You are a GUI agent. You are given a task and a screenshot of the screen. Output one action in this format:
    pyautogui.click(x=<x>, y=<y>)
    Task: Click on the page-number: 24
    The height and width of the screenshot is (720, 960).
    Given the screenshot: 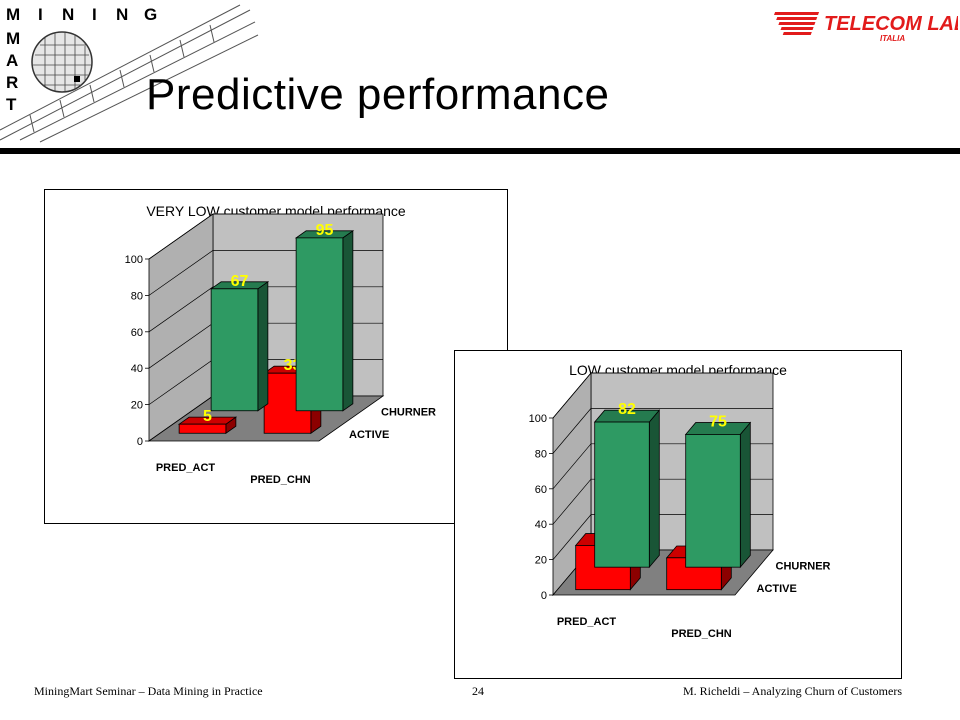 What is the action you would take?
    pyautogui.click(x=478, y=691)
    